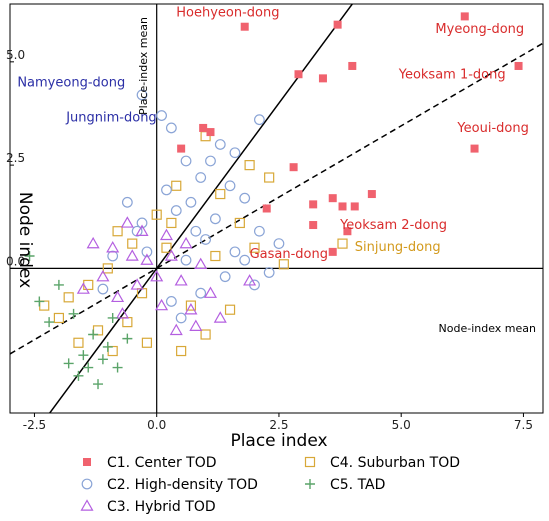 The image size is (549, 521). I want to click on point-label: Myeong-dong, so click(479, 29).